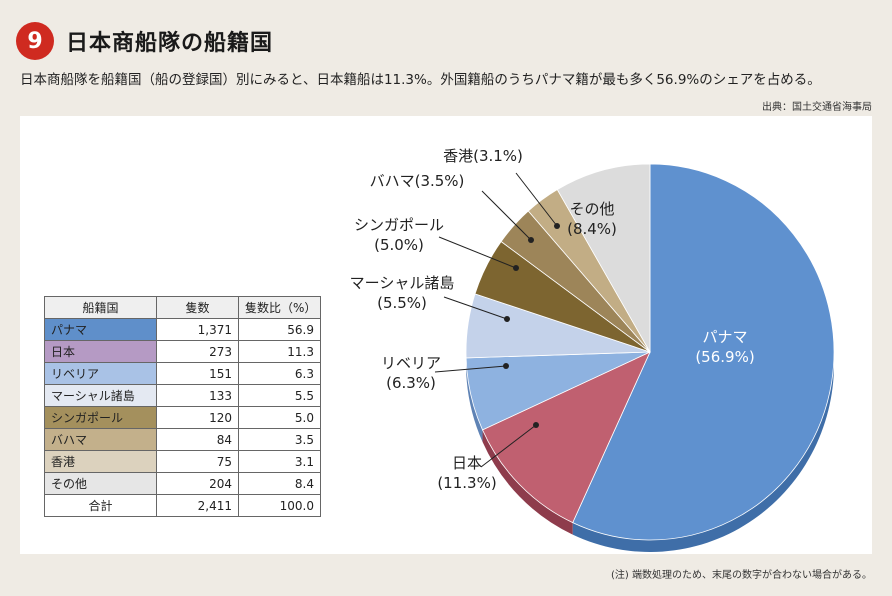 The height and width of the screenshot is (596, 892). Describe the element at coordinates (197, 439) in the screenshot. I see `row-count: 84` at that location.